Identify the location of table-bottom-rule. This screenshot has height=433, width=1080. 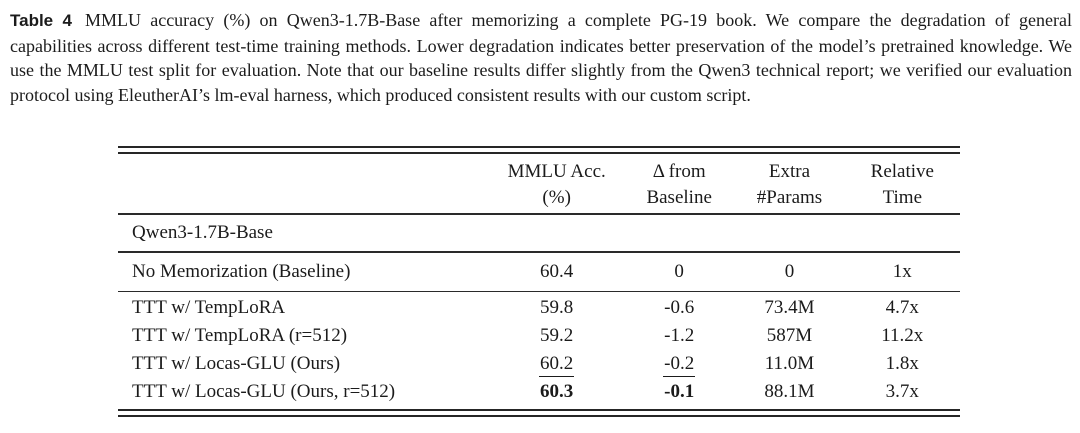
(539, 413).